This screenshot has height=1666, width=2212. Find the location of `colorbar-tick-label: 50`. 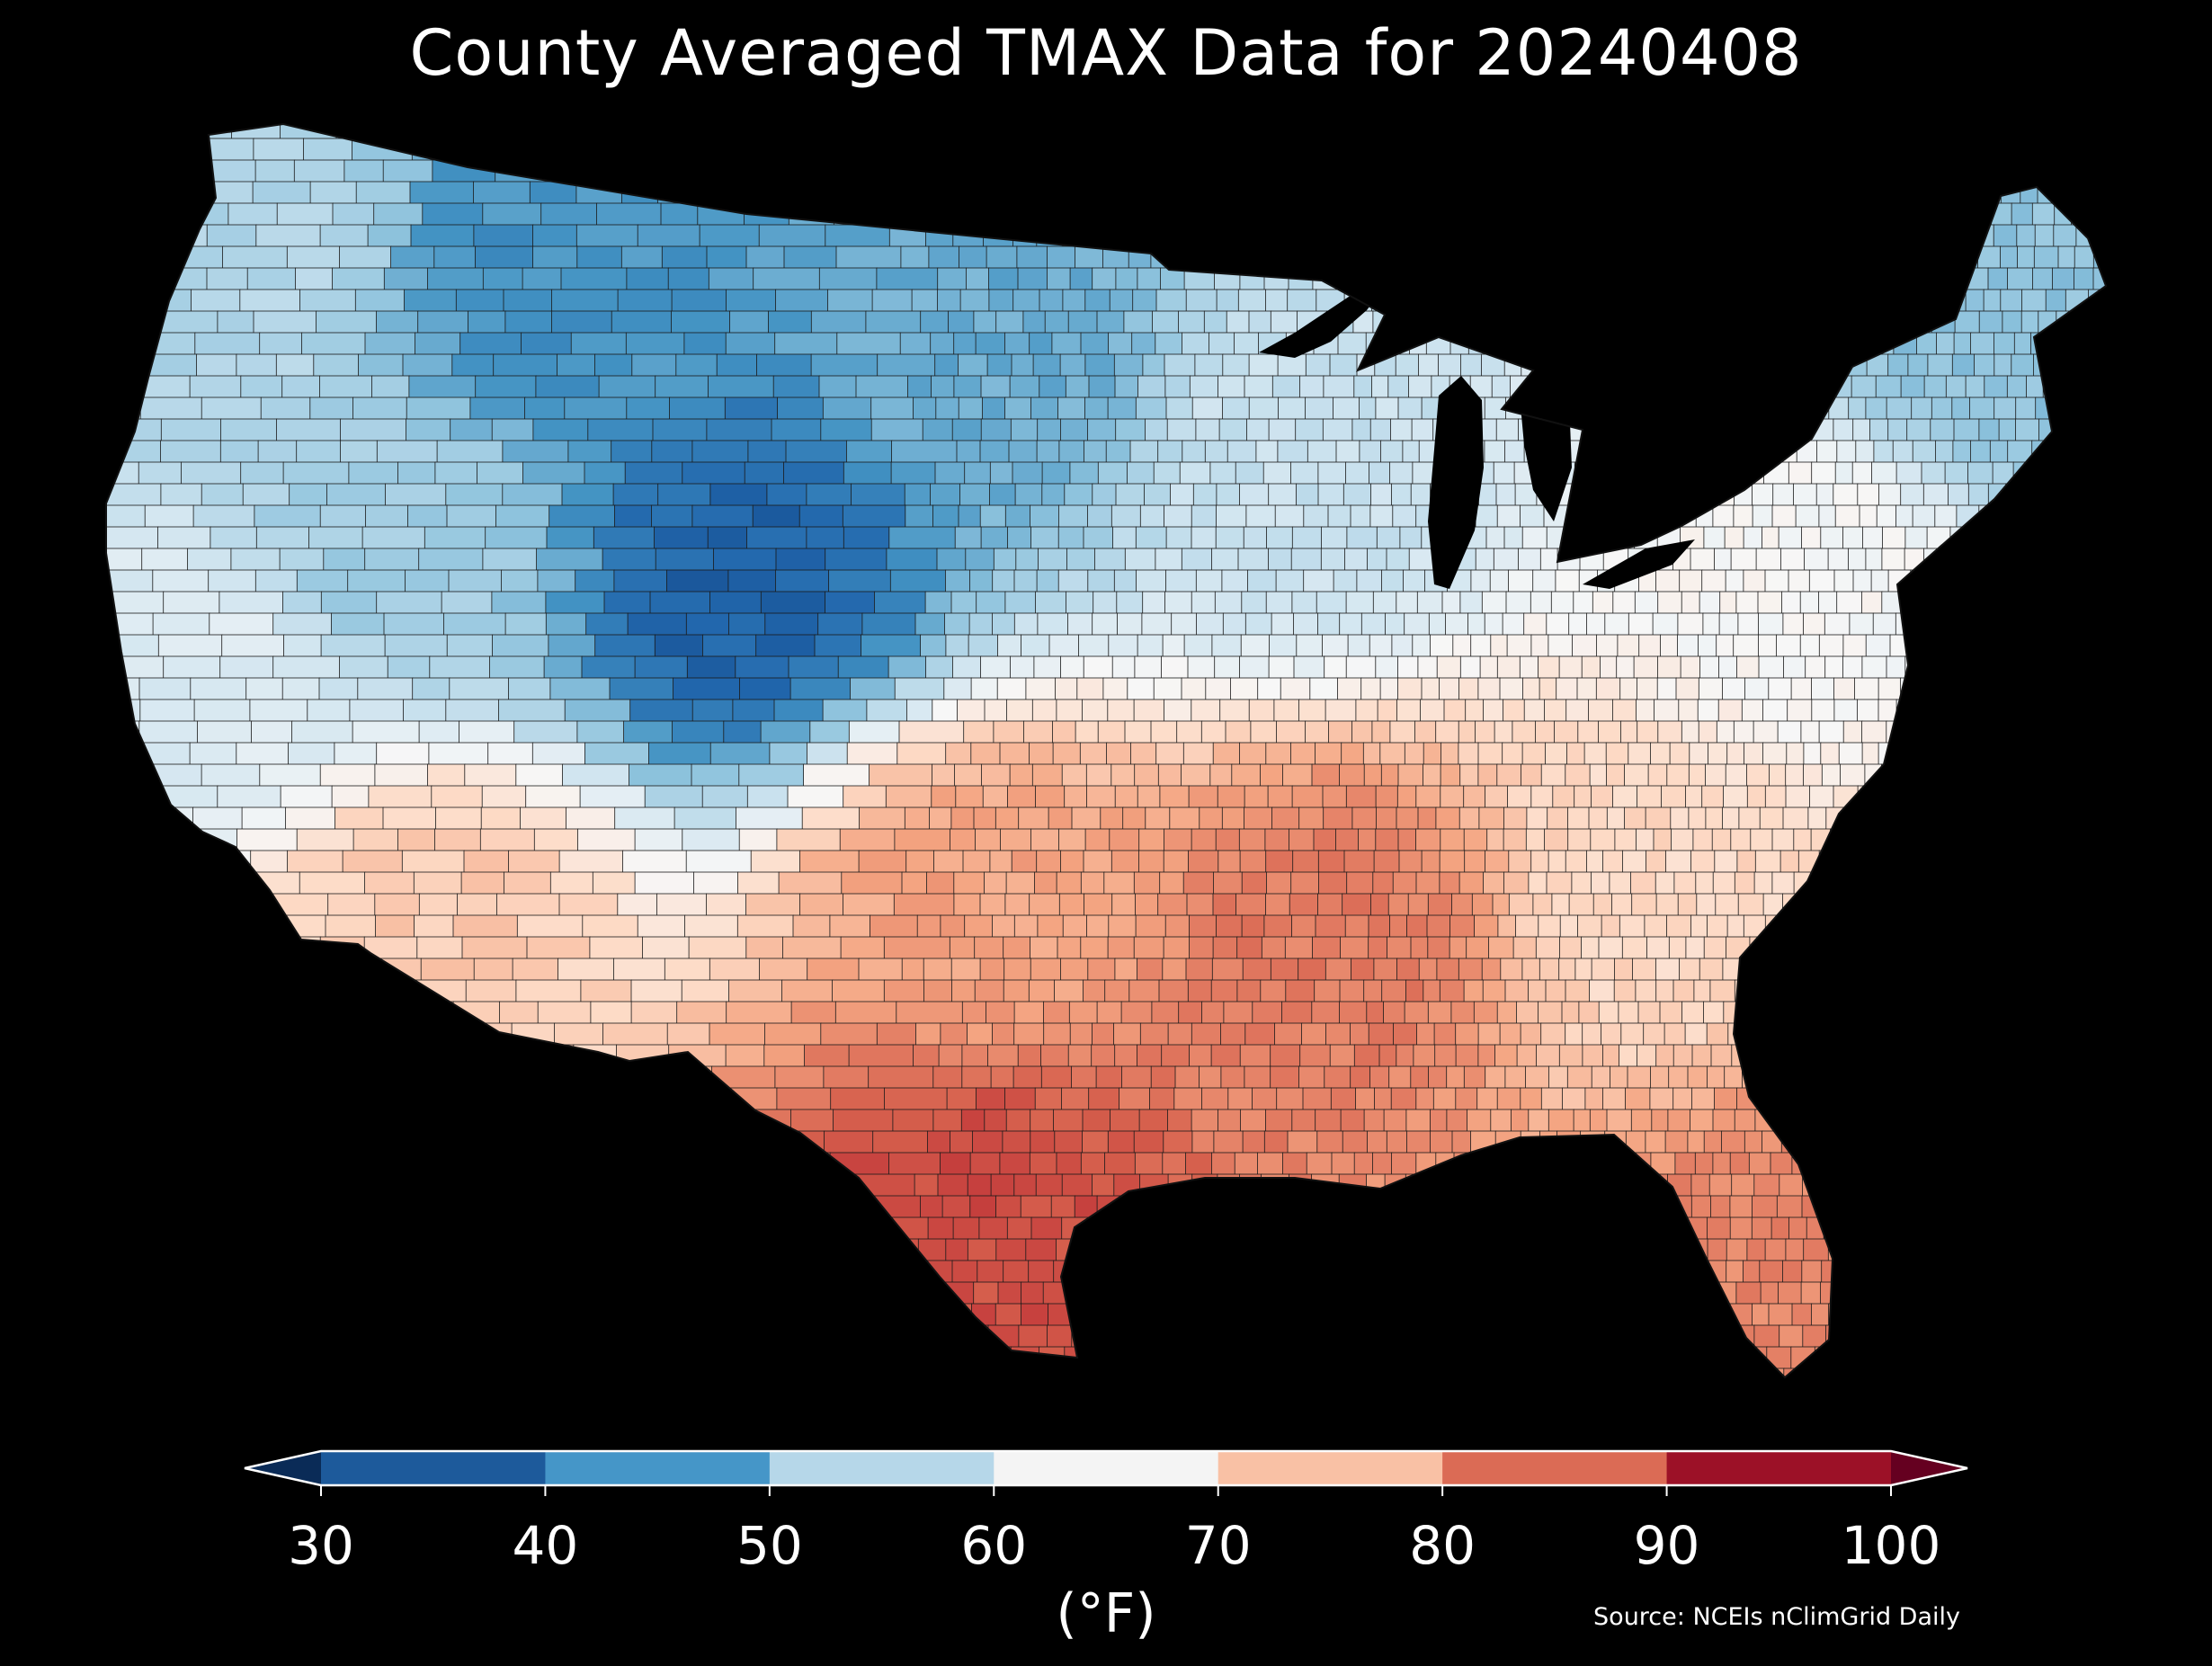

colorbar-tick-label: 50 is located at coordinates (769, 1545).